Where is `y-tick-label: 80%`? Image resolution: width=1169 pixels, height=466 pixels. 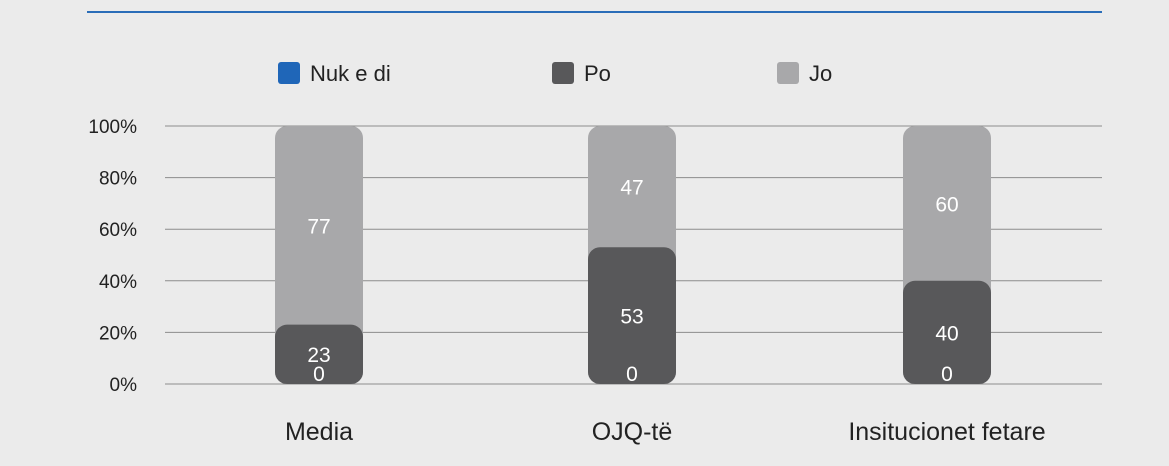 y-tick-label: 80% is located at coordinates (118, 179).